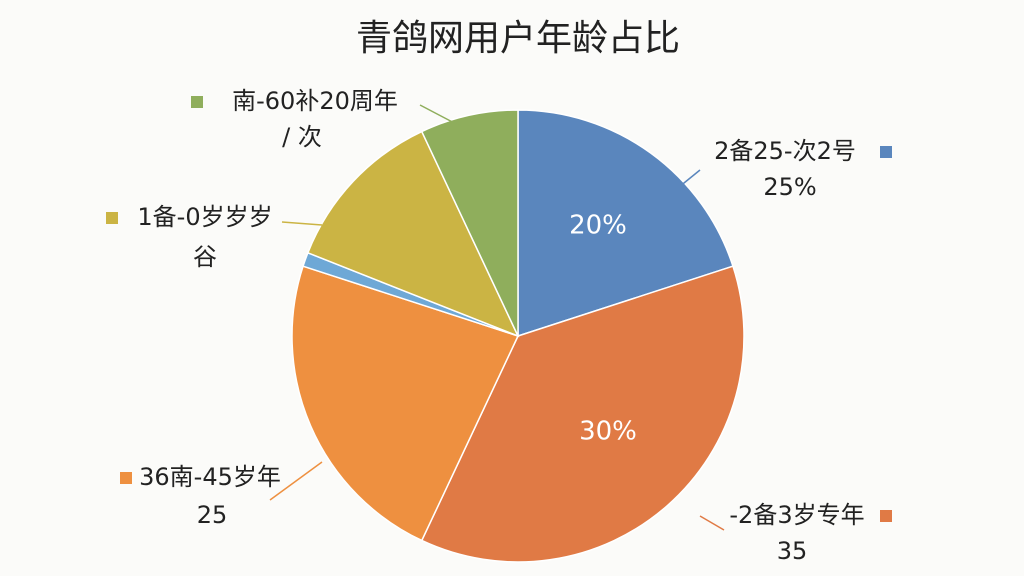  What do you see at coordinates (796, 515) in the screenshot?
I see `callout-label: -2备3岁专年` at bounding box center [796, 515].